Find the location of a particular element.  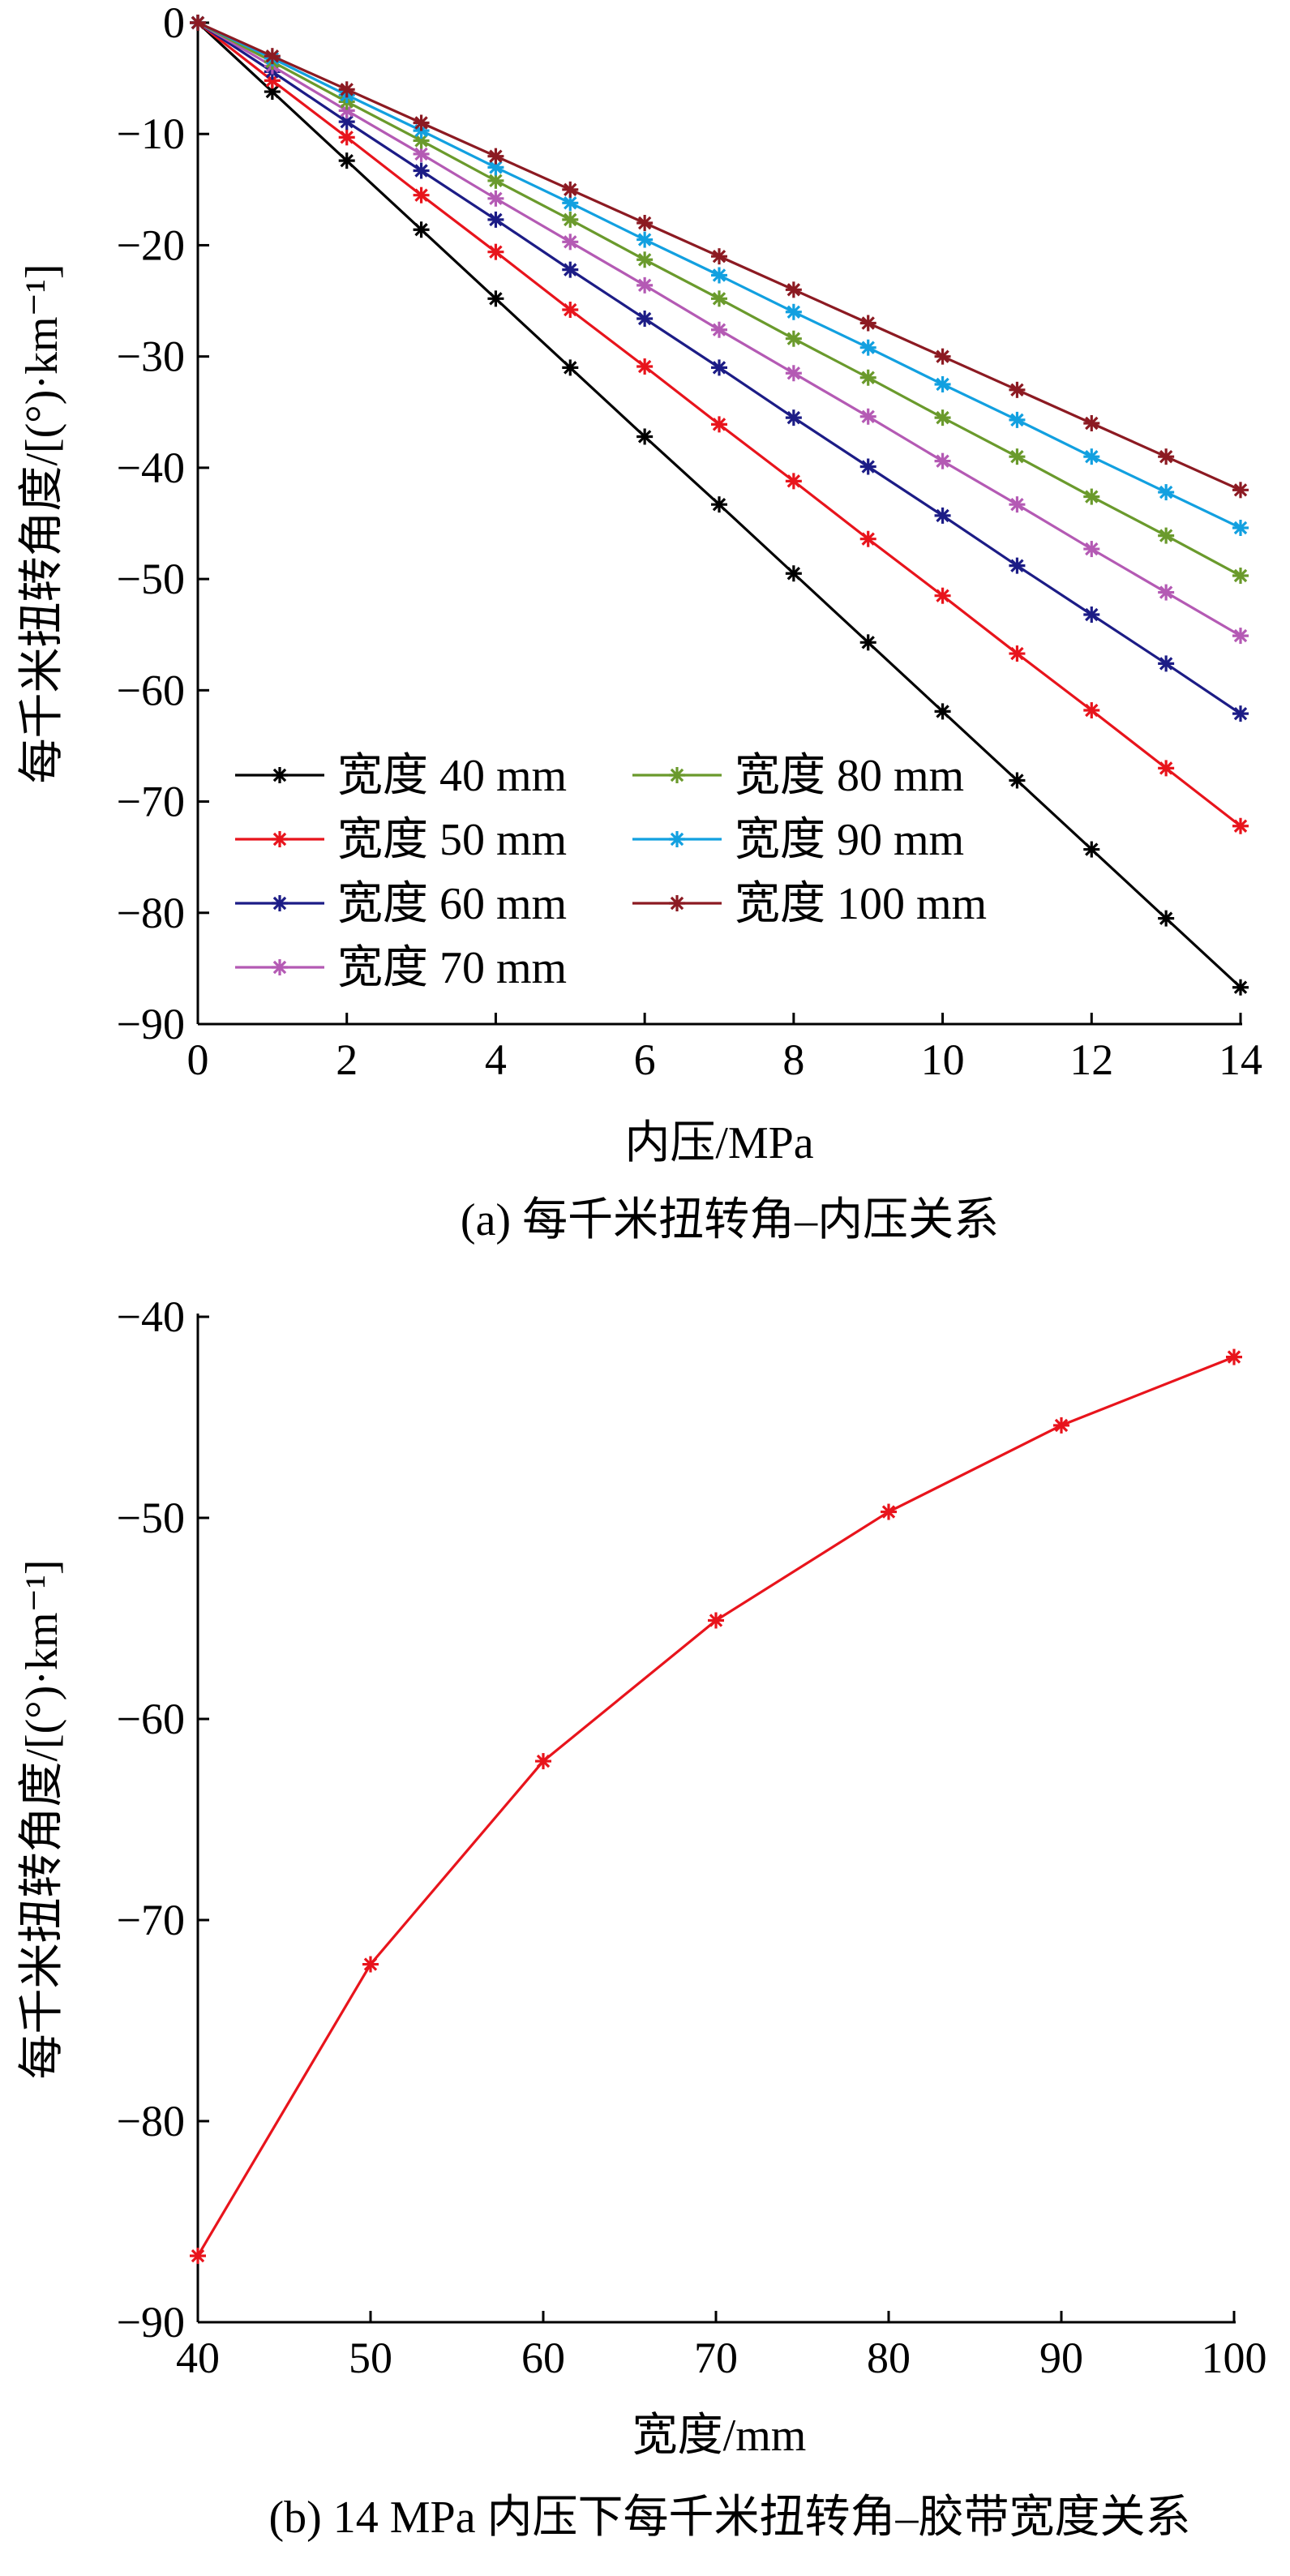

legend-label: 宽度 80 mm is located at coordinates (850, 776).